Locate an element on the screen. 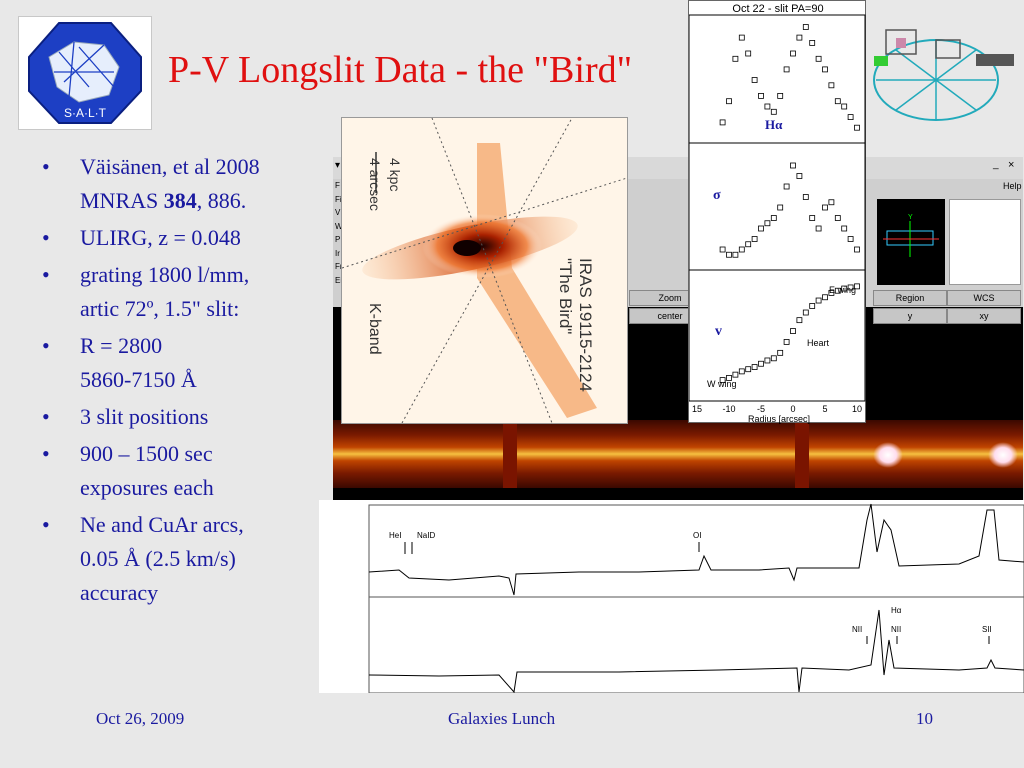  bullet-resolution: R = 2800 5860-7150 Å is located at coordinates (184, 363).